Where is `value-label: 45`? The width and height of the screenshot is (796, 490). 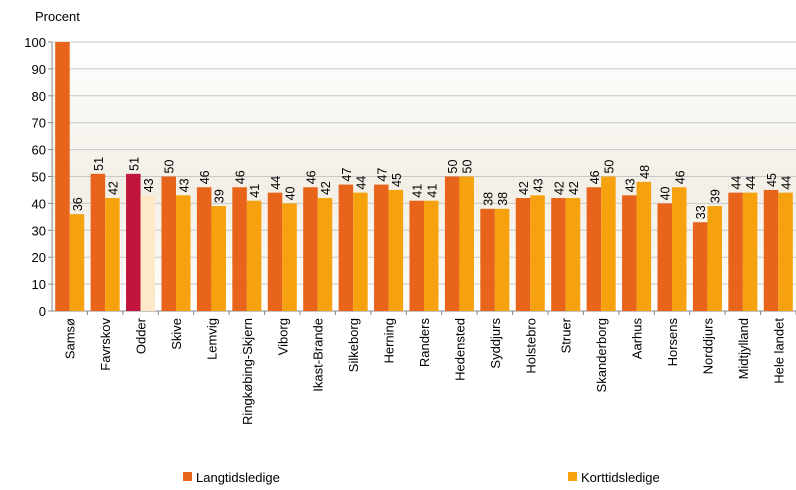
value-label: 45 is located at coordinates (397, 180).